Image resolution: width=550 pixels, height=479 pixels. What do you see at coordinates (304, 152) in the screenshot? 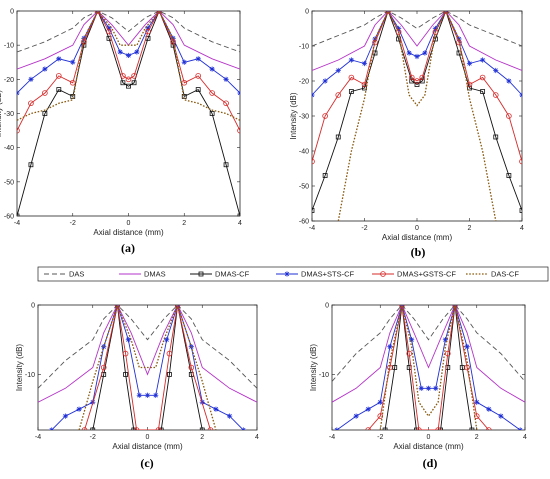
I see `y-tick-label: -40` at bounding box center [304, 152].